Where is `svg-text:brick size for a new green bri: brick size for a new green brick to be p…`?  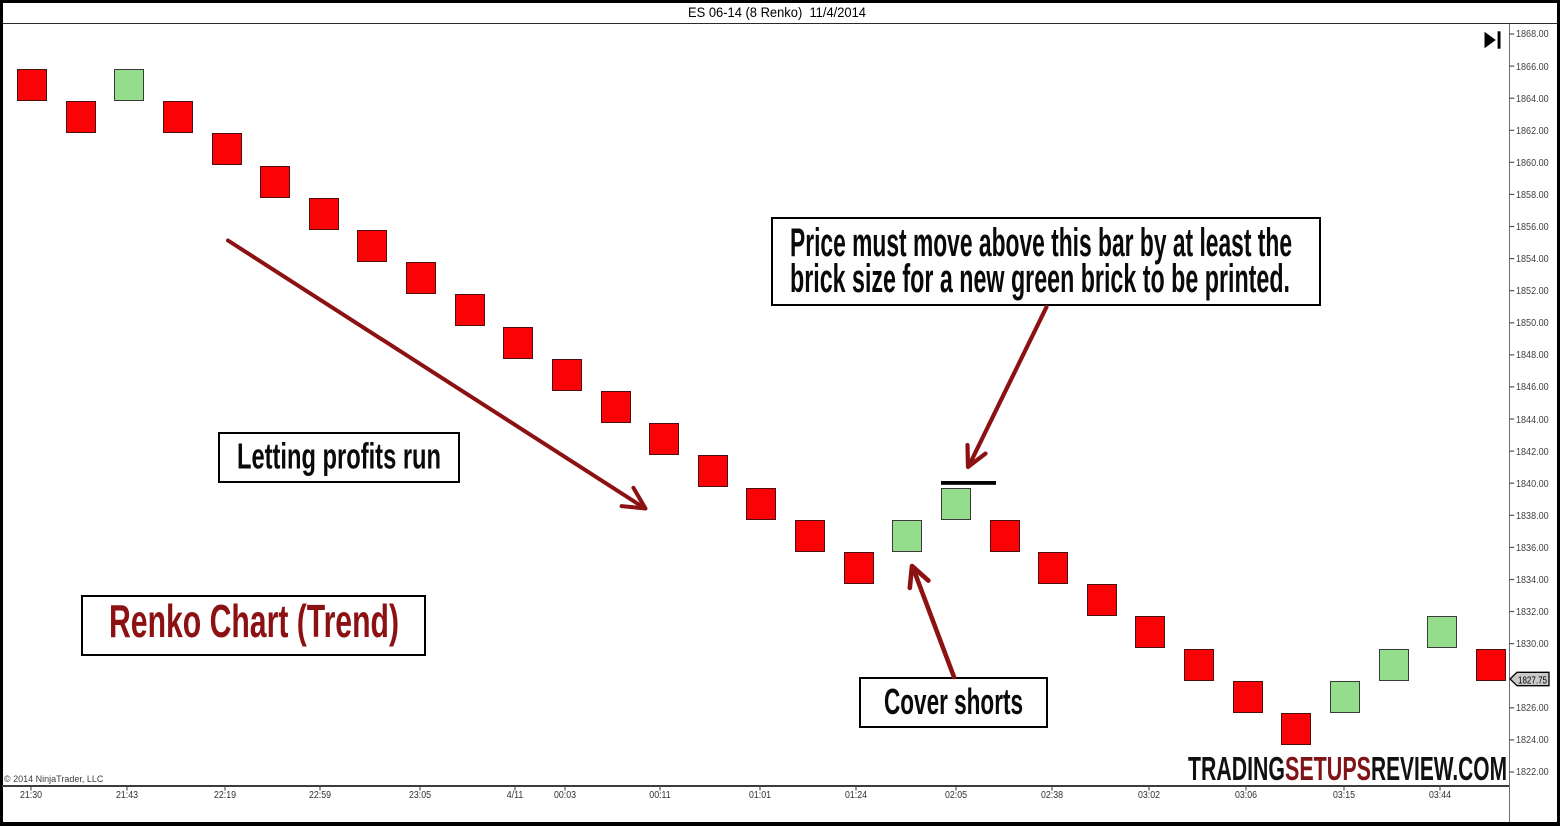
svg-text:brick size for a new green bri: brick size for a new green brick to be p… is located at coordinates (1040, 279).